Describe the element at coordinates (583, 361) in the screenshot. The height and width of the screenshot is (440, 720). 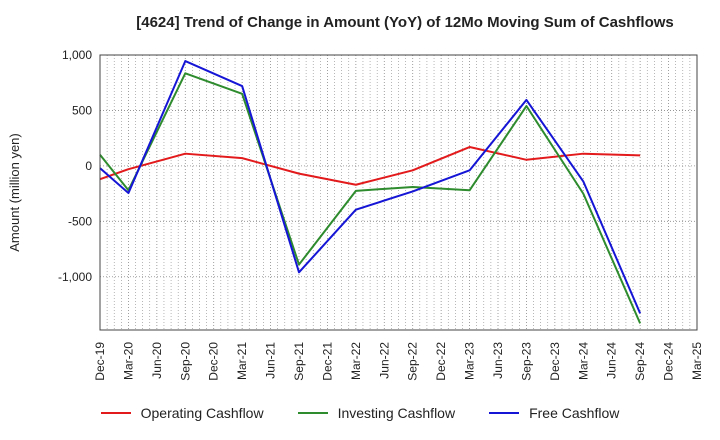
I see `x-tick-label: Mar-24` at that location.